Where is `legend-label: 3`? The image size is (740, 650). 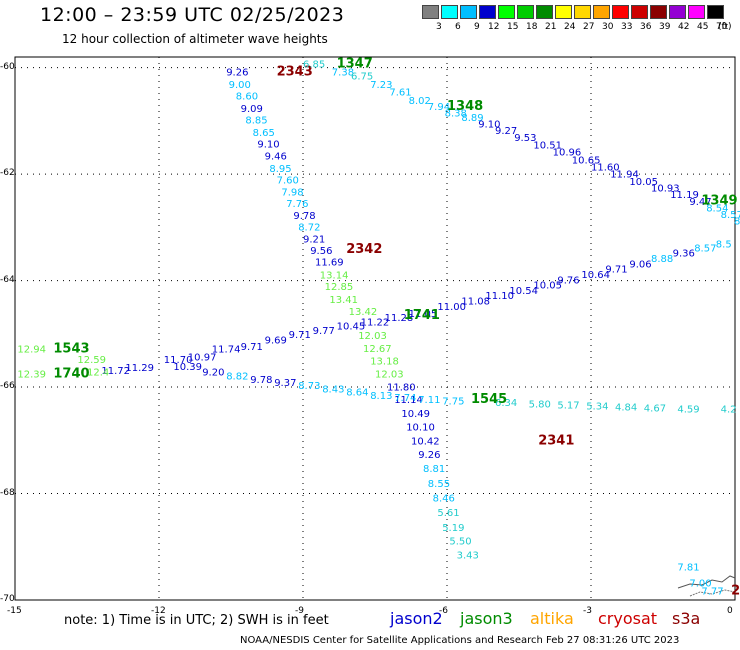
legend-label: 3 is located at coordinates (439, 27).